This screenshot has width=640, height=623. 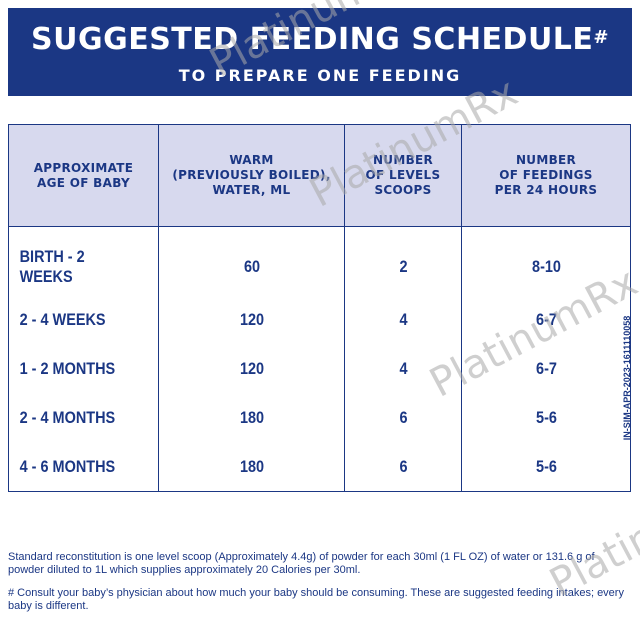 I want to click on table-row: 2 - 4 MONTHS 180 6 5-6, so click(x=319, y=417).